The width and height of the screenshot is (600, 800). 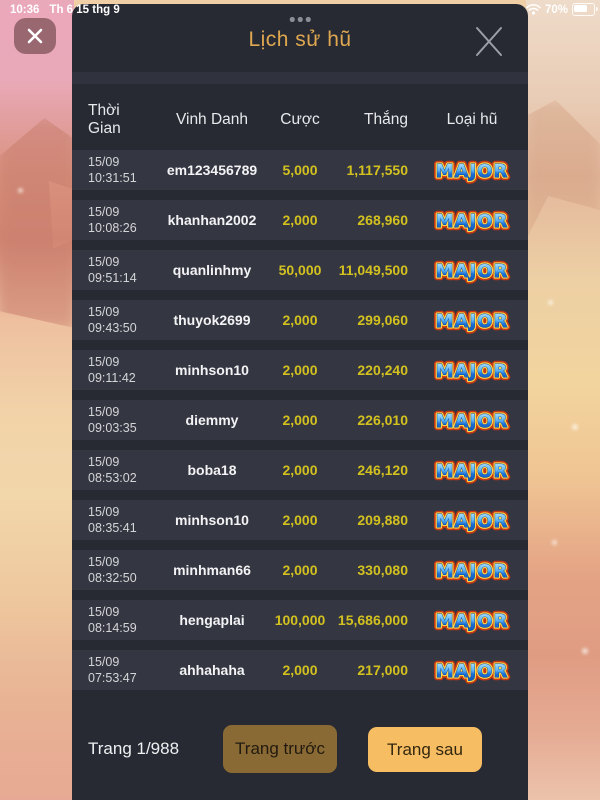 I want to click on row-time: 15/09 09:11:42, so click(x=112, y=370).